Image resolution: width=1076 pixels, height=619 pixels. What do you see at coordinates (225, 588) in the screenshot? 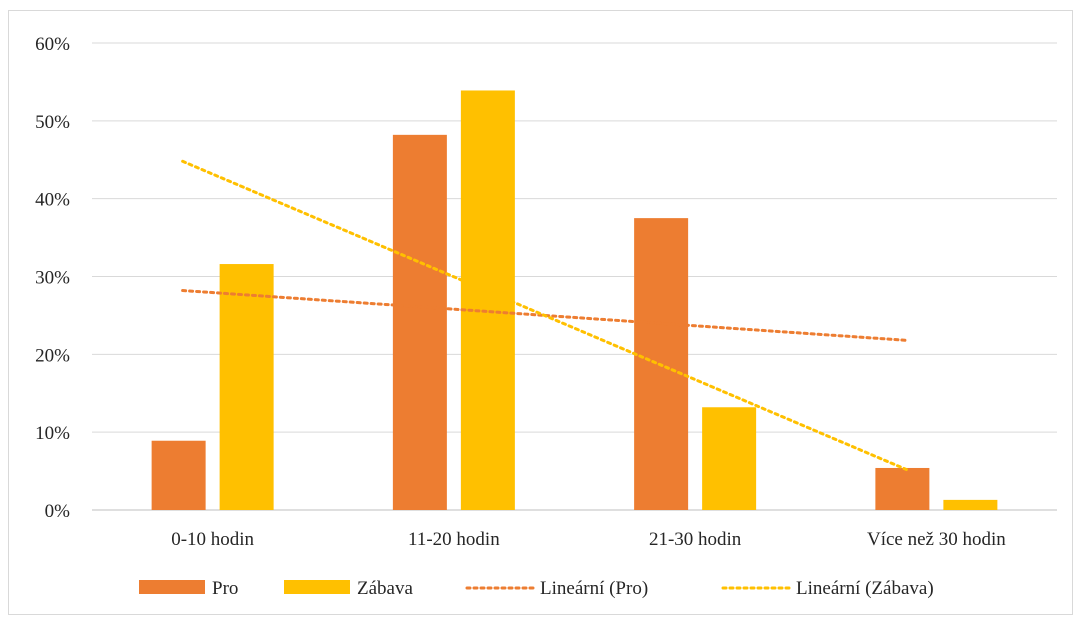
I see `legend-label: Pro` at bounding box center [225, 588].